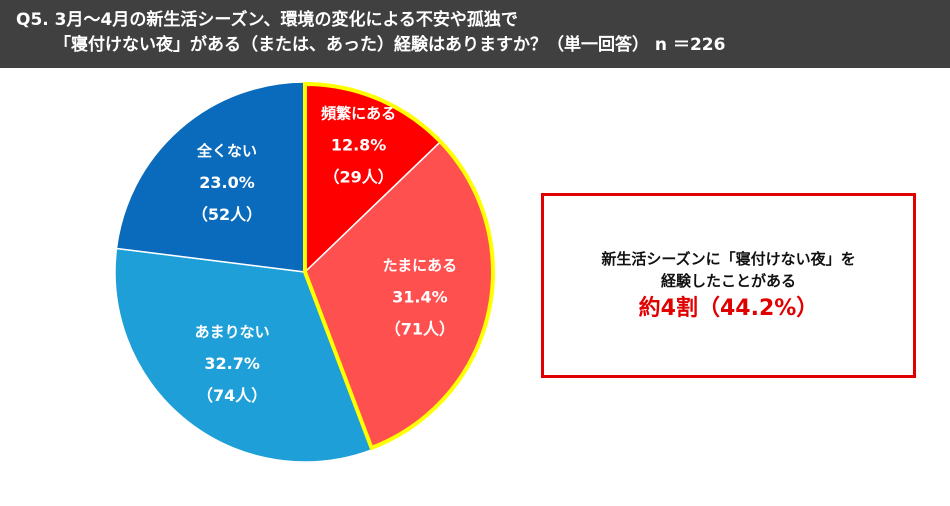 This screenshot has width=950, height=506. Describe the element at coordinates (728, 258) in the screenshot. I see `callout-line1: 新生活シーズンに「寝付けない夜」を` at that location.